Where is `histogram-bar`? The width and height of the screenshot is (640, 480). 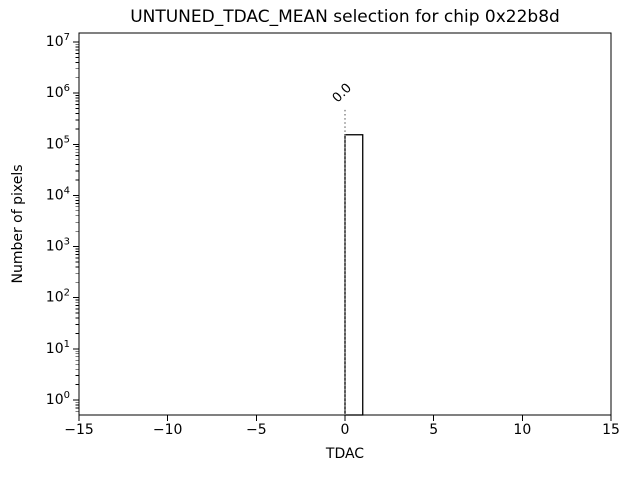
histogram-bar is located at coordinates (354, 275).